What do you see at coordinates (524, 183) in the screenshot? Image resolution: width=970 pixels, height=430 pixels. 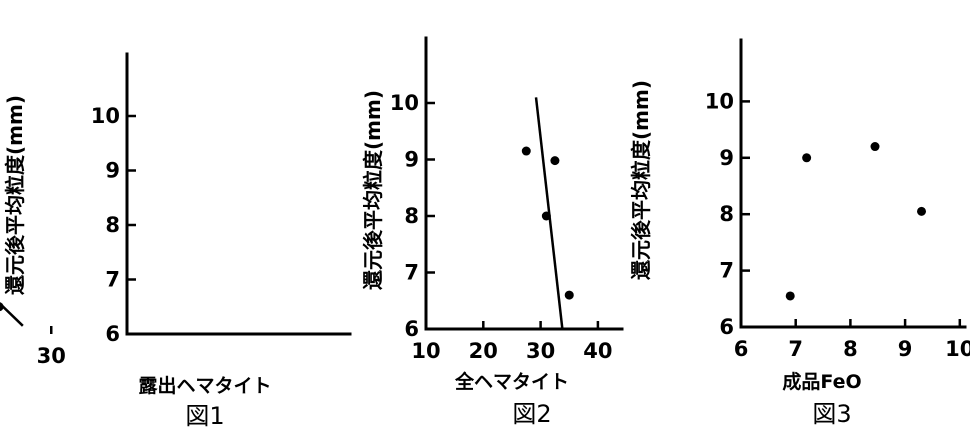 I see `axes` at bounding box center [524, 183].